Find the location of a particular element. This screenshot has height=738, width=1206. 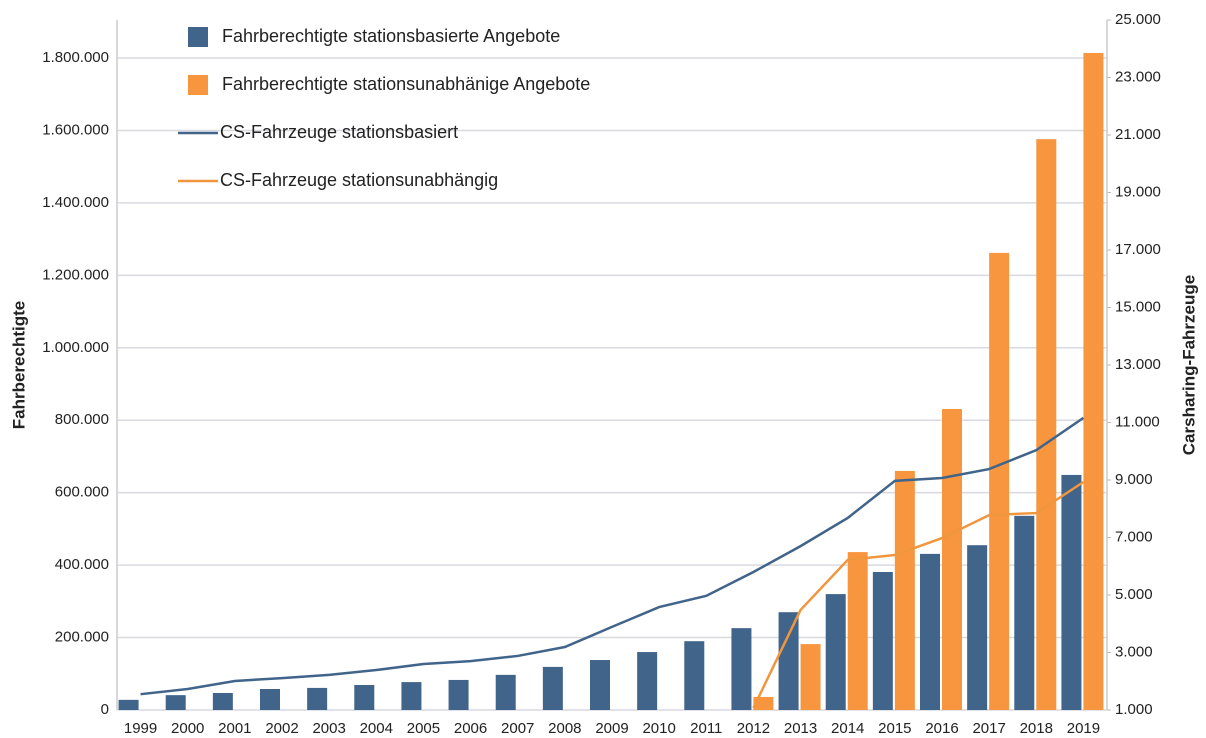

y2-tick-label: 15.000 is located at coordinates (1138, 306).